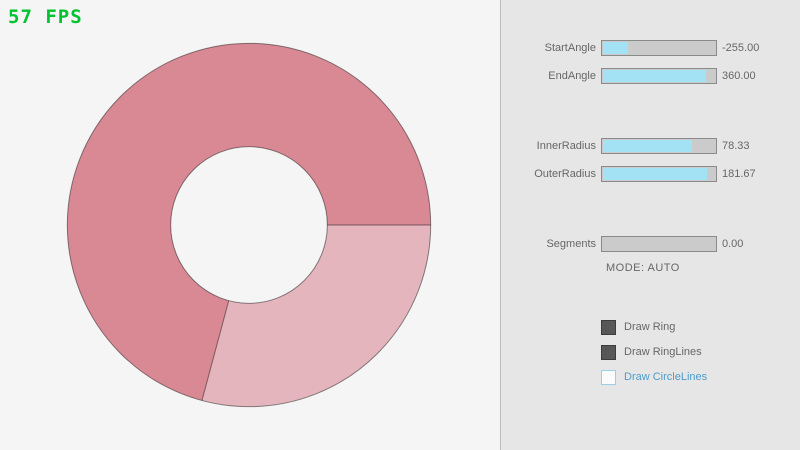 The height and width of the screenshot is (450, 800). Describe the element at coordinates (659, 244) in the screenshot. I see `segments-slider` at that location.